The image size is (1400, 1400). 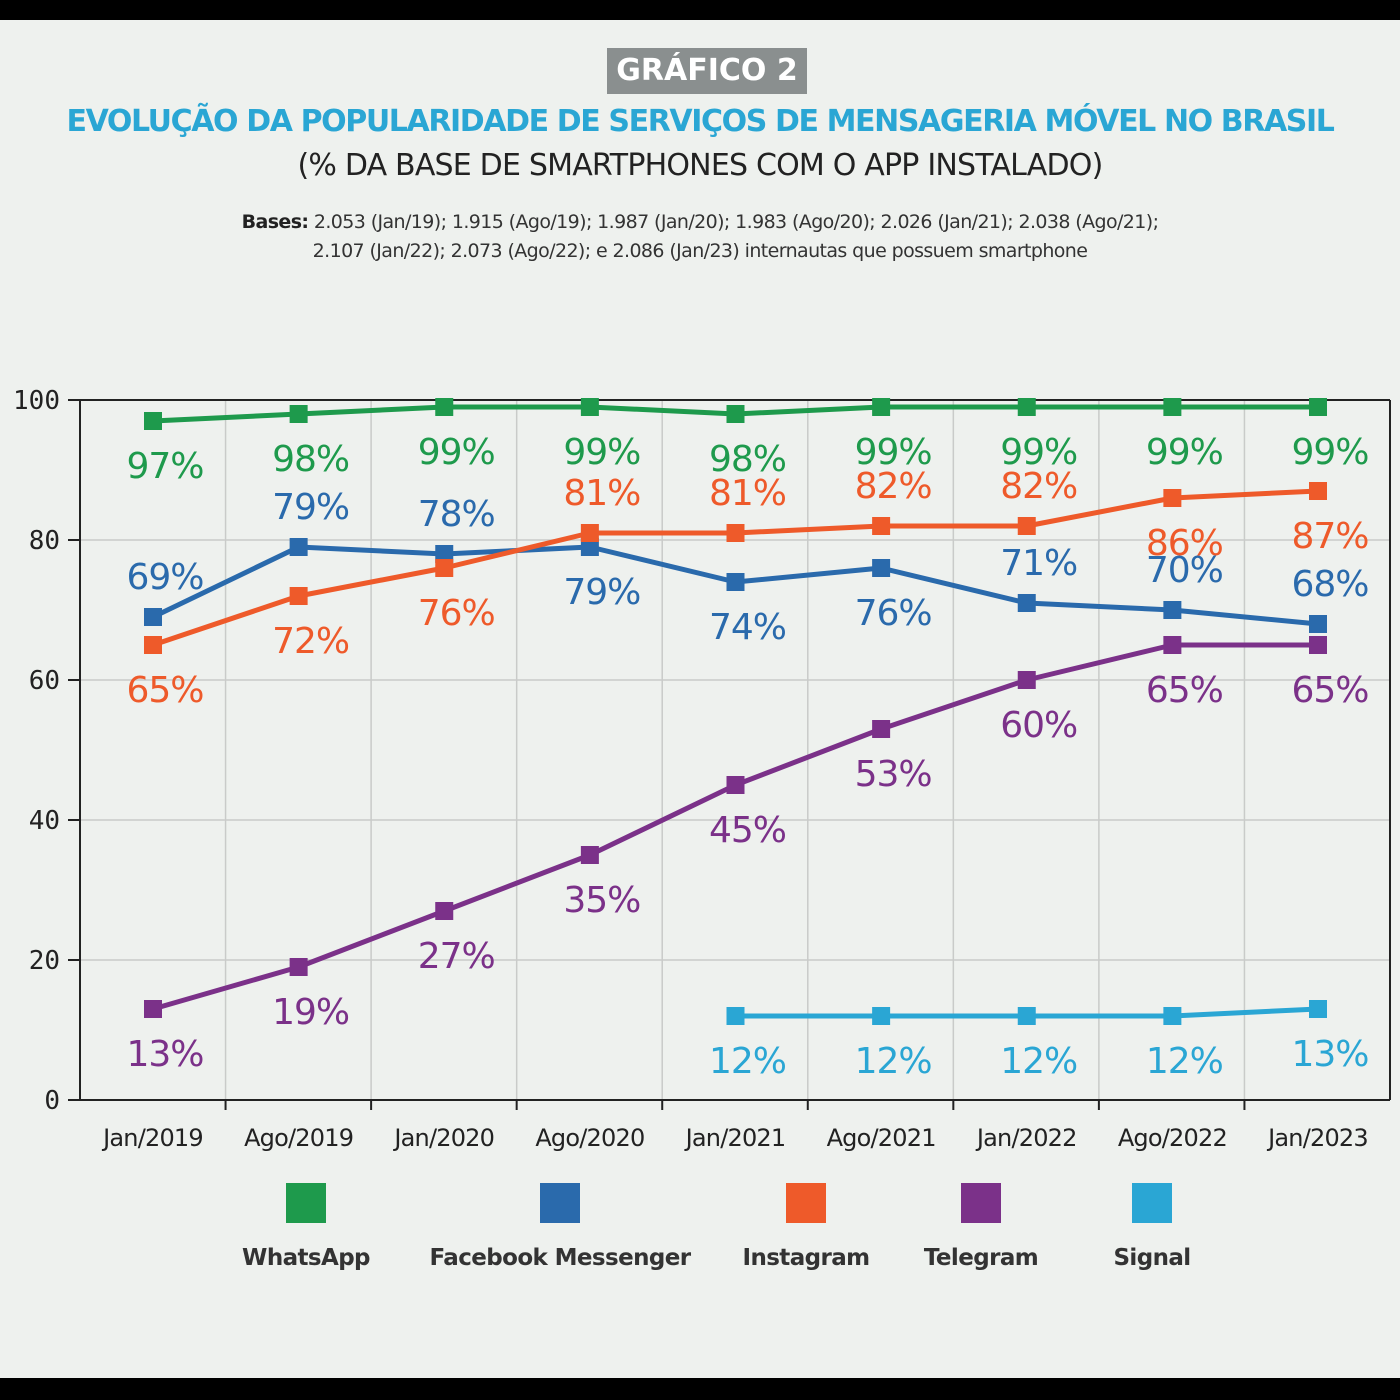 I want to click on data-label-facebook-messenger: 71%, so click(x=1038, y=563).